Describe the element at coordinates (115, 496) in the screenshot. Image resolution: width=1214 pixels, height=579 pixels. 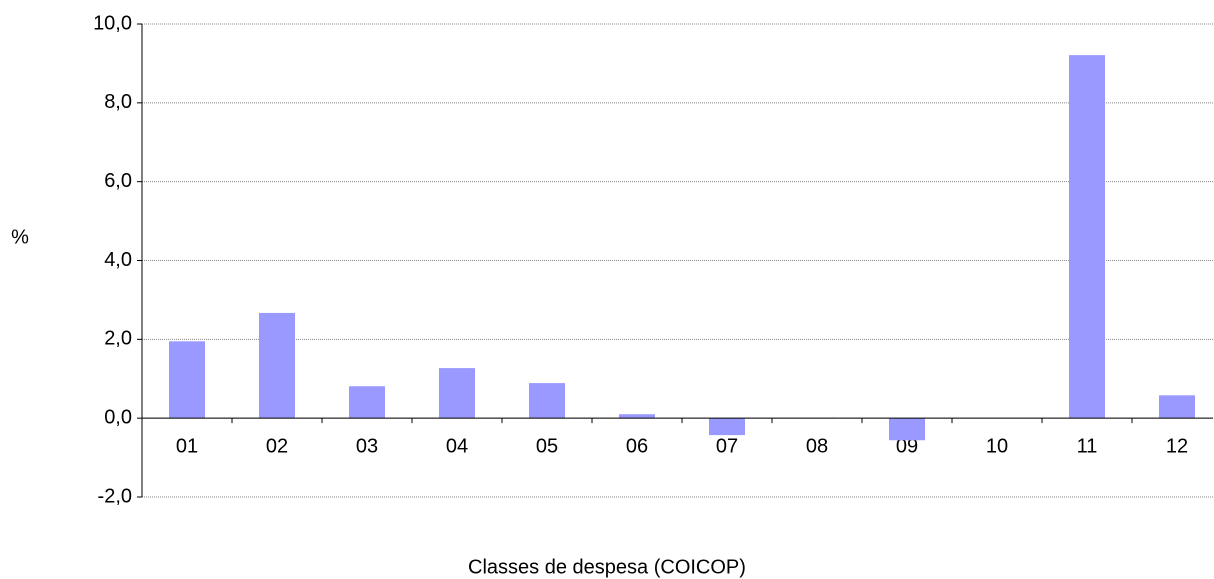
I see `y-tick-label: -2,0` at that location.